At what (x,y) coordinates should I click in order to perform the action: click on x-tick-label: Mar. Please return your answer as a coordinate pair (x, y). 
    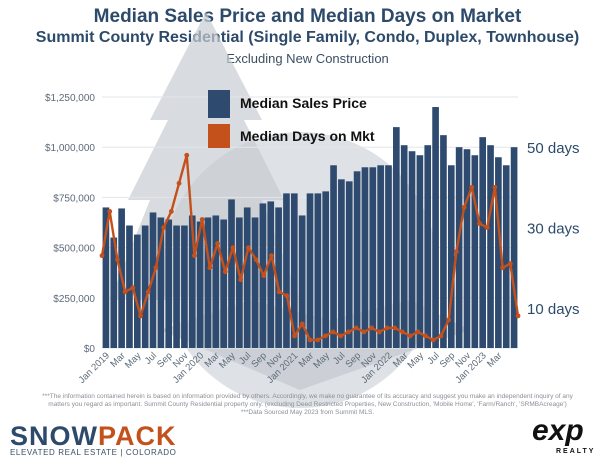
    Looking at the image, I should click on (494, 359).